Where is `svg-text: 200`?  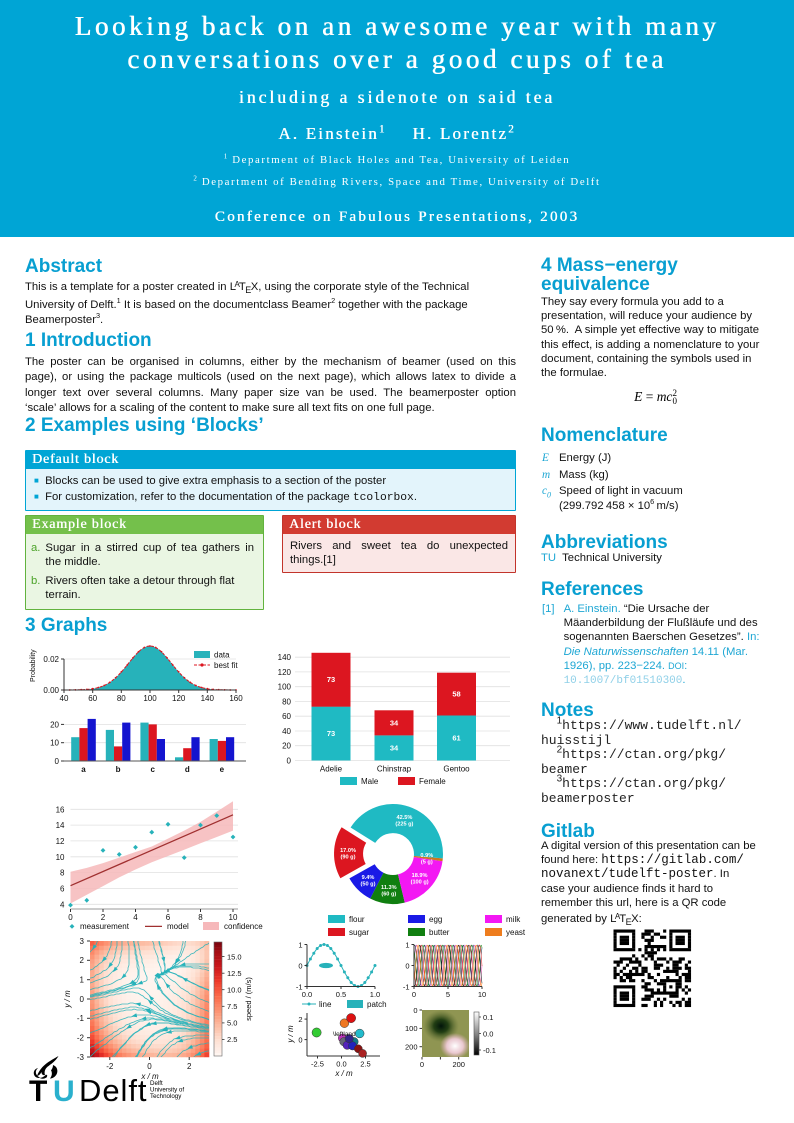
svg-text: 200 is located at coordinates (411, 1047).